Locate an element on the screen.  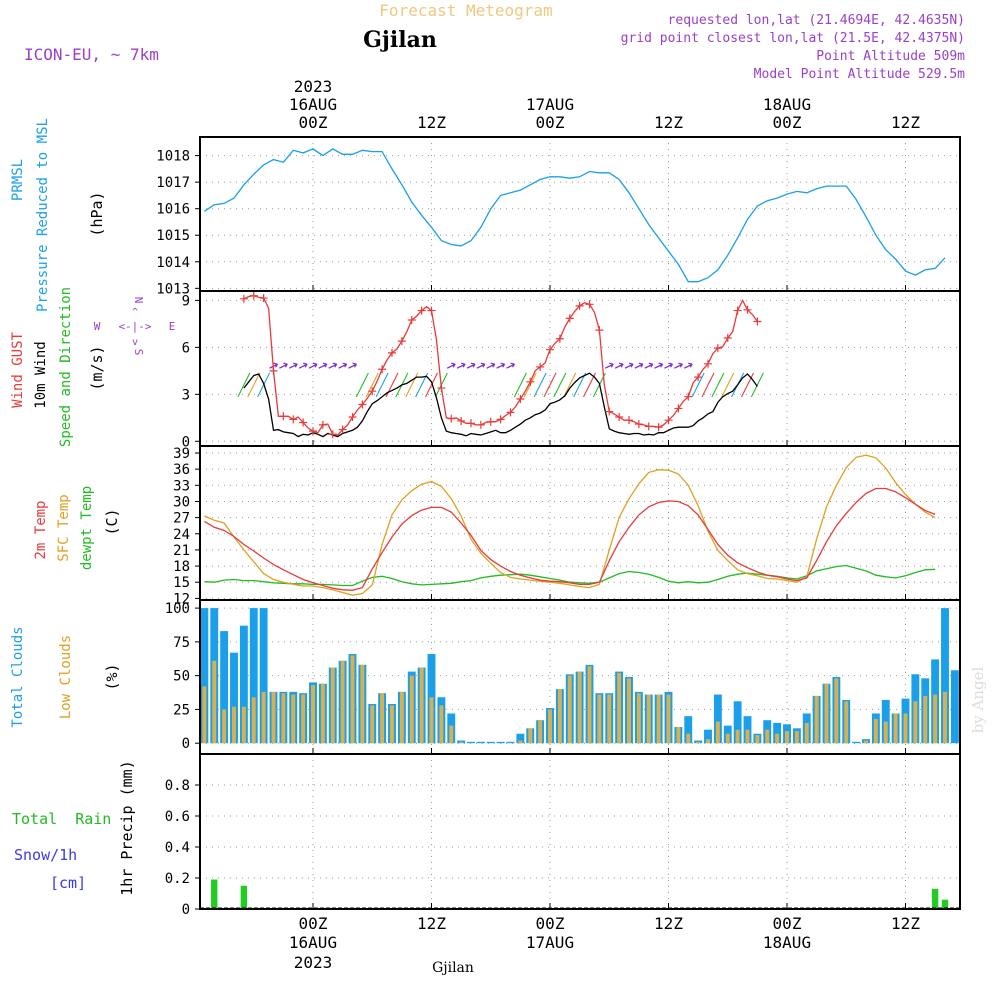
temp-unit-label: (C) is located at coordinates (112, 521).